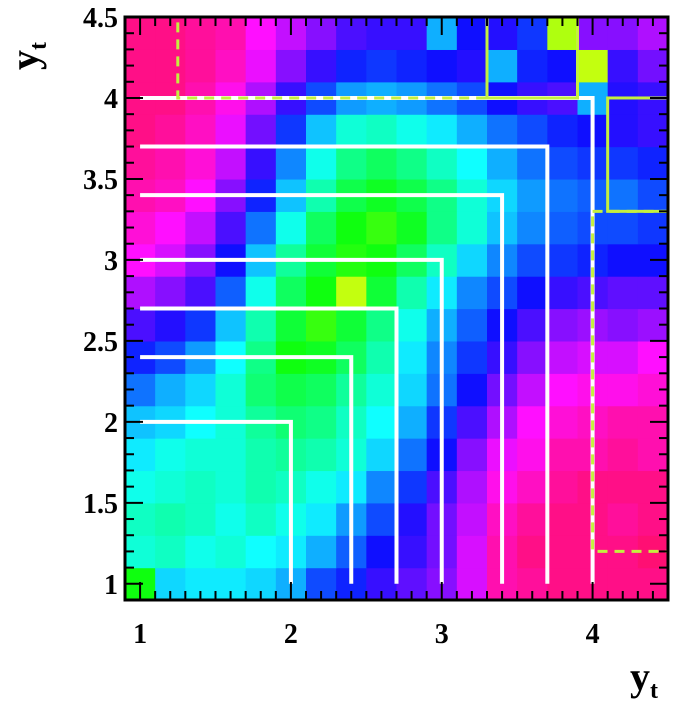 The width and height of the screenshot is (675, 702). What do you see at coordinates (100, 18) in the screenshot?
I see `y-tick-label: 4.5` at bounding box center [100, 18].